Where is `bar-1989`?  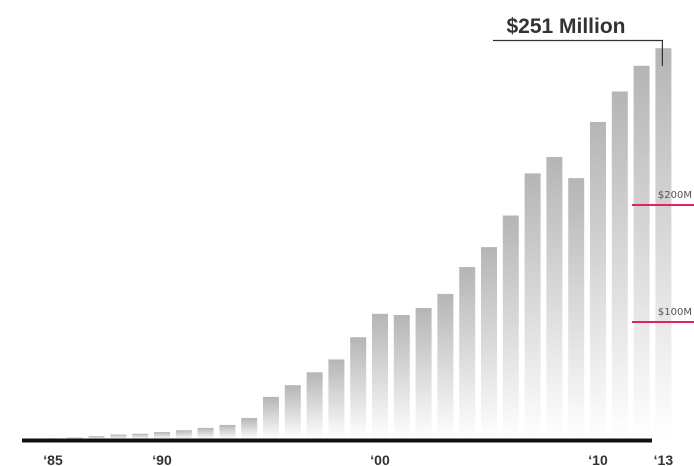 bar-1989 is located at coordinates (140, 436).